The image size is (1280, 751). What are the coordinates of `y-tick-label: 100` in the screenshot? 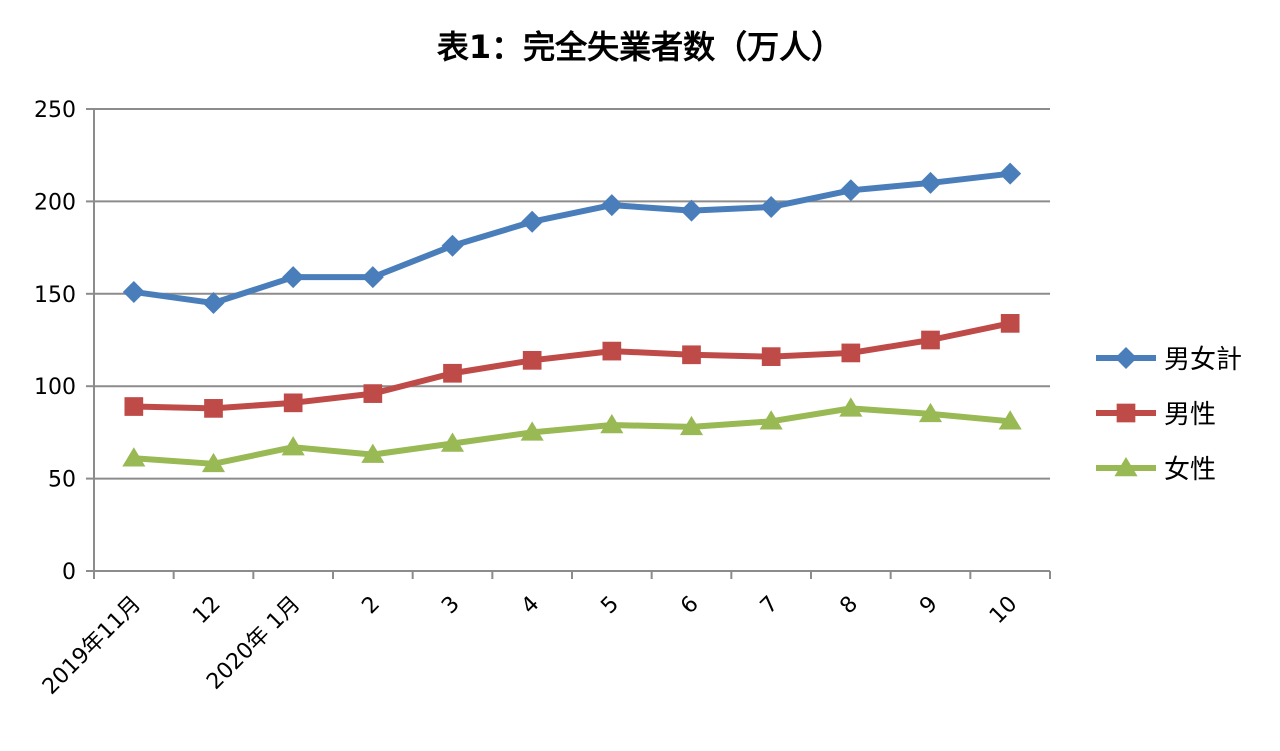 It's located at (55, 387).